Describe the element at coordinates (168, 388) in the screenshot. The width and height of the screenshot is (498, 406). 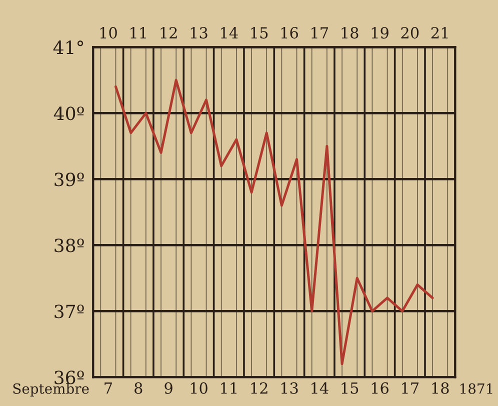
I see `x-tick-label: 9` at that location.